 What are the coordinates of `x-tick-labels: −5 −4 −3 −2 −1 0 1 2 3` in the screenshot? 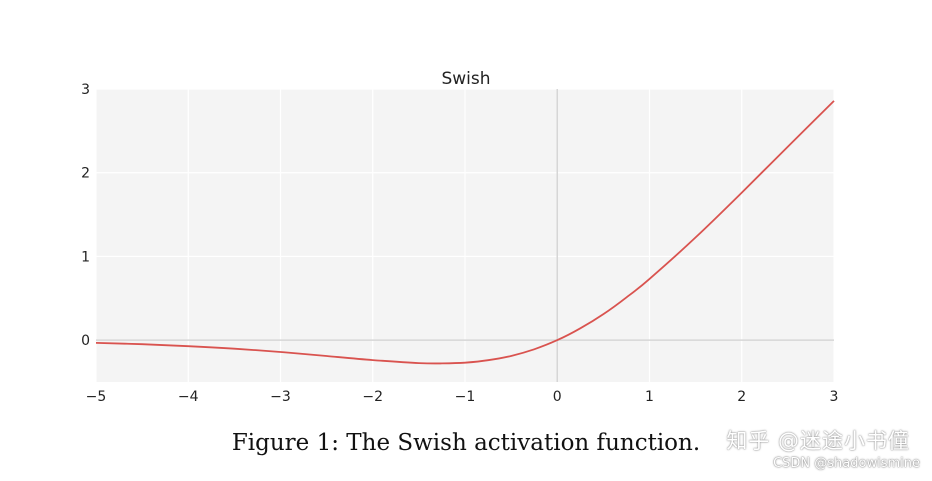 It's located at (462, 397).